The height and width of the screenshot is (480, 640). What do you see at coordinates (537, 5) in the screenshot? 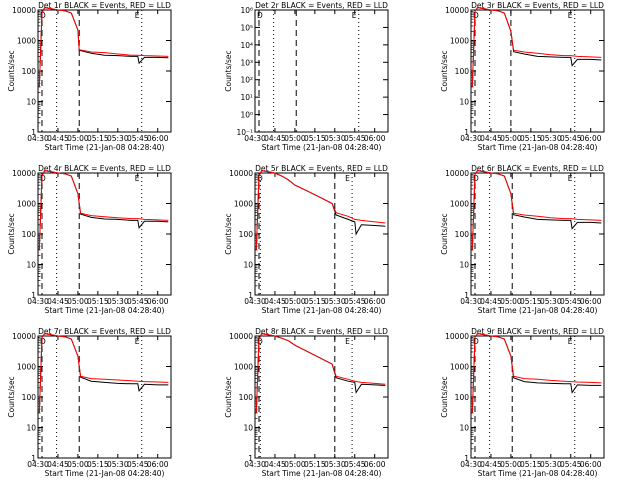
I see `panel-title: Det 3r BLACK = Events, RED = LLD` at bounding box center [537, 5].